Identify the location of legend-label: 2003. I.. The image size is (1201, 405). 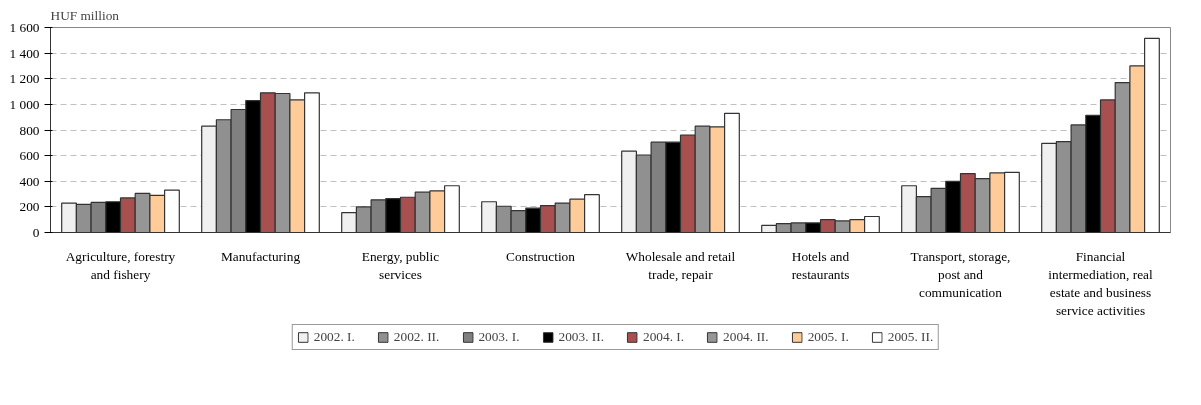
(499, 337).